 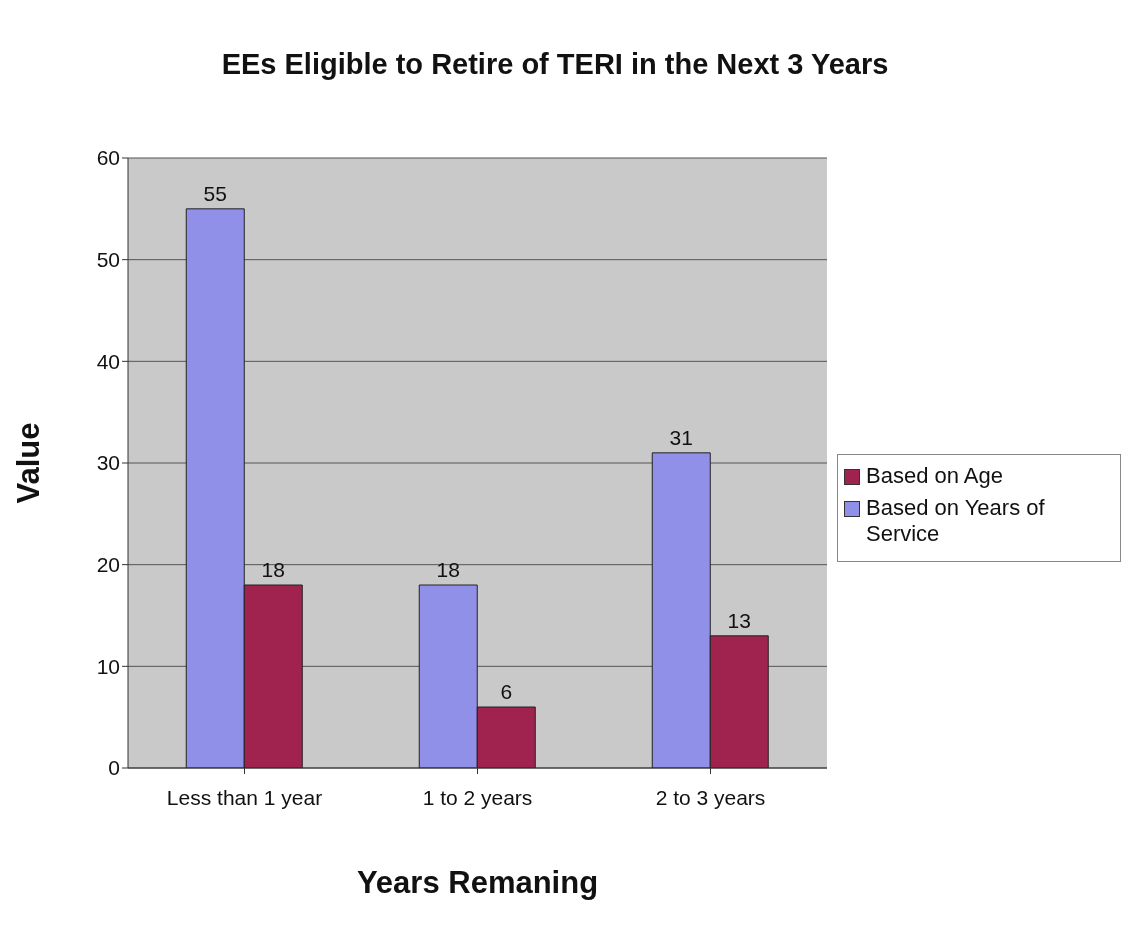 I want to click on legend-label: Based on Age, so click(x=935, y=476).